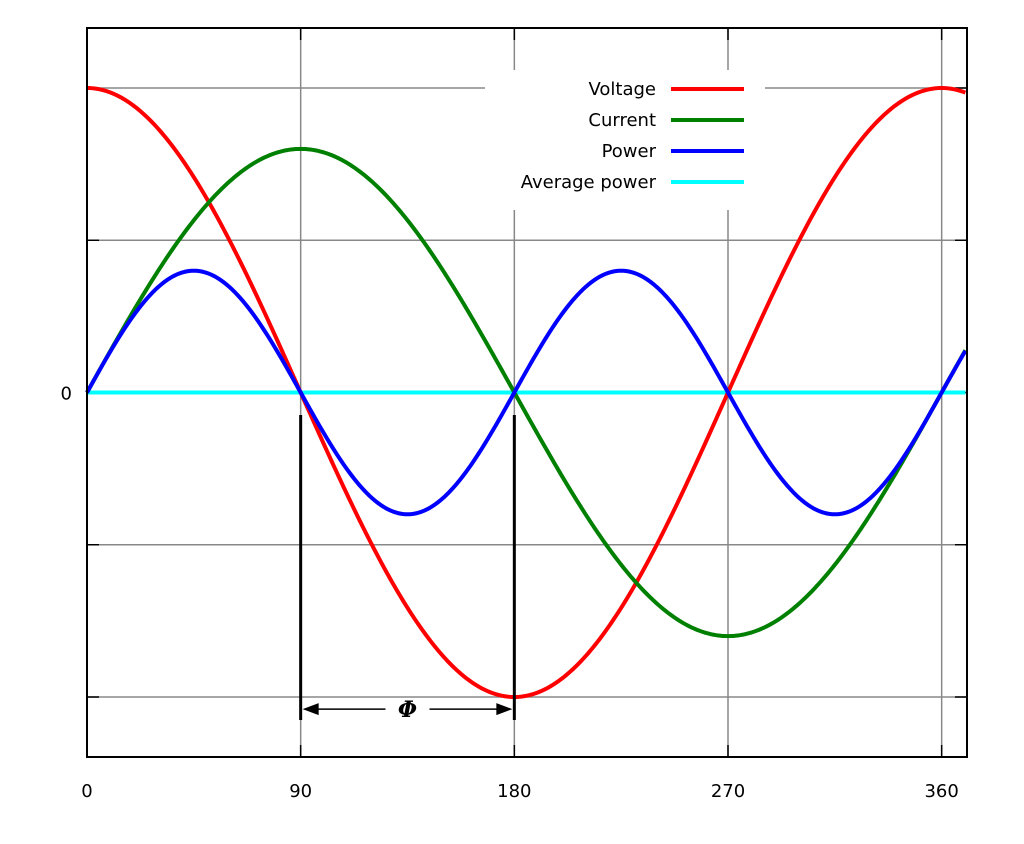 The image size is (1024, 844). Describe the element at coordinates (622, 120) in the screenshot. I see `legend-label: Current` at that location.